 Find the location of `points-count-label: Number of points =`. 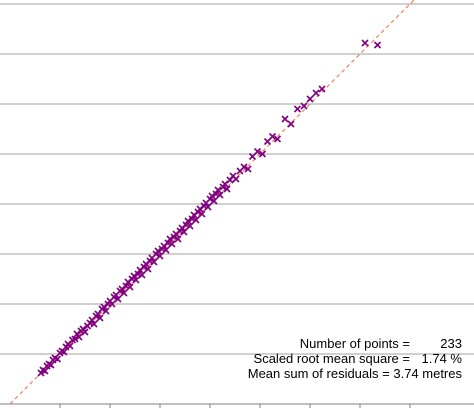

points-count-label: Number of points = is located at coordinates (355, 343).